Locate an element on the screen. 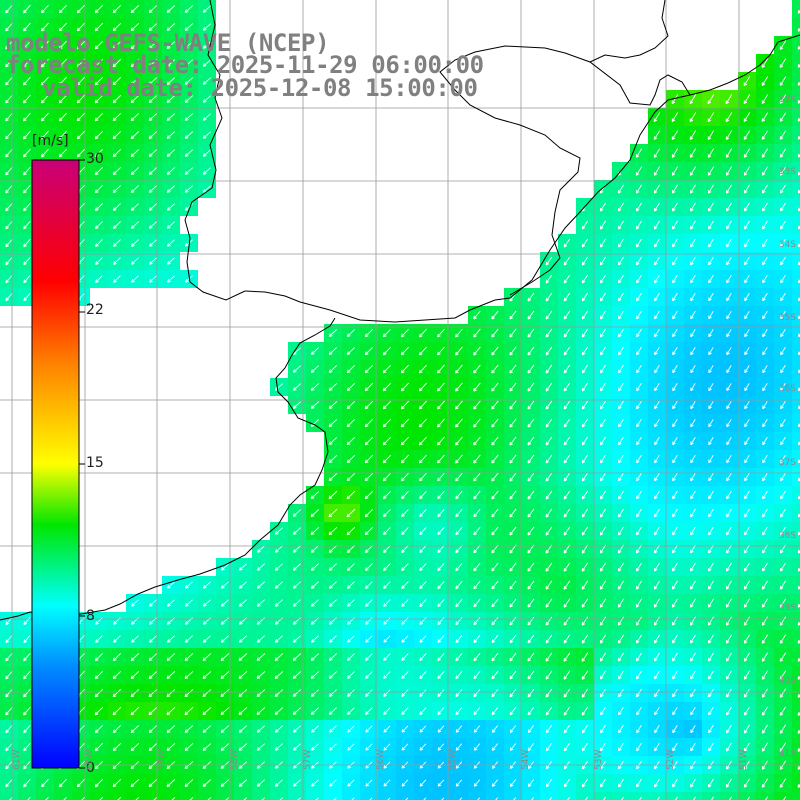 This screenshot has width=800, height=800. lat-label-33s: 33S is located at coordinates (787, 172).